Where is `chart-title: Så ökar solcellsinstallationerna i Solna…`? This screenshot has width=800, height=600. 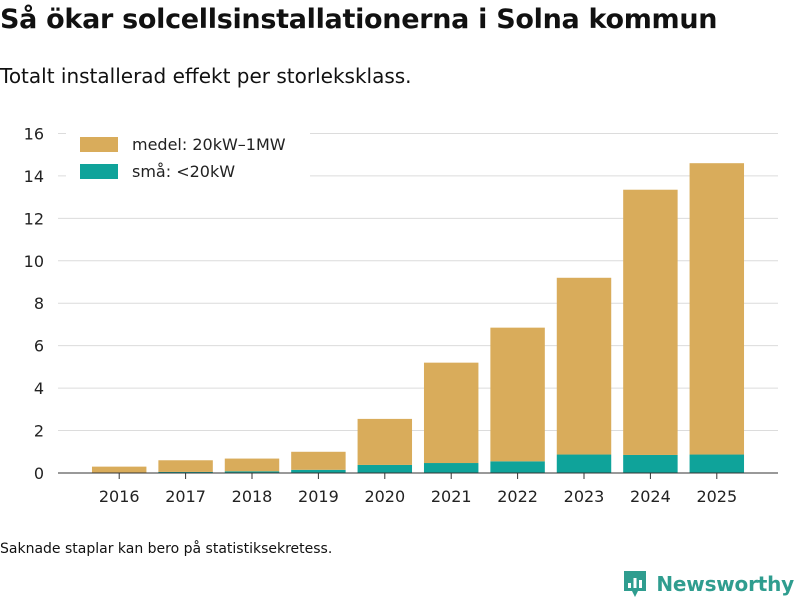
chart-title: Så ökar solcellsinstallationerna i Solna… is located at coordinates (359, 19).